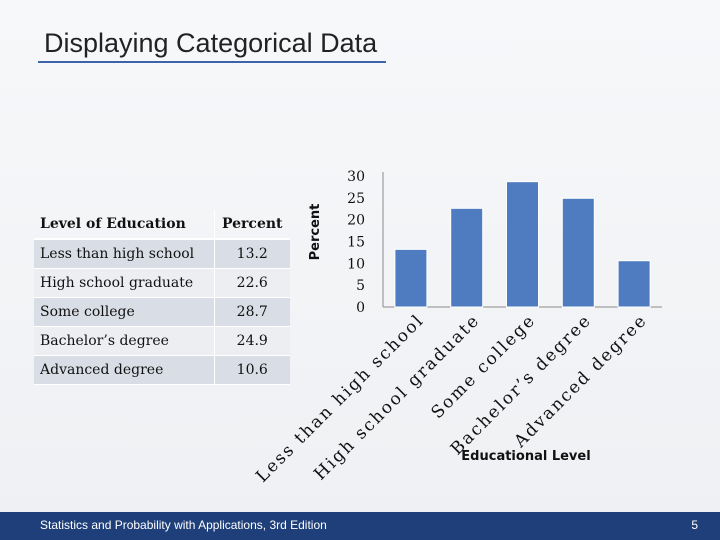 This screenshot has height=540, width=720. I want to click on y-tick-label: 5, so click(360, 286).